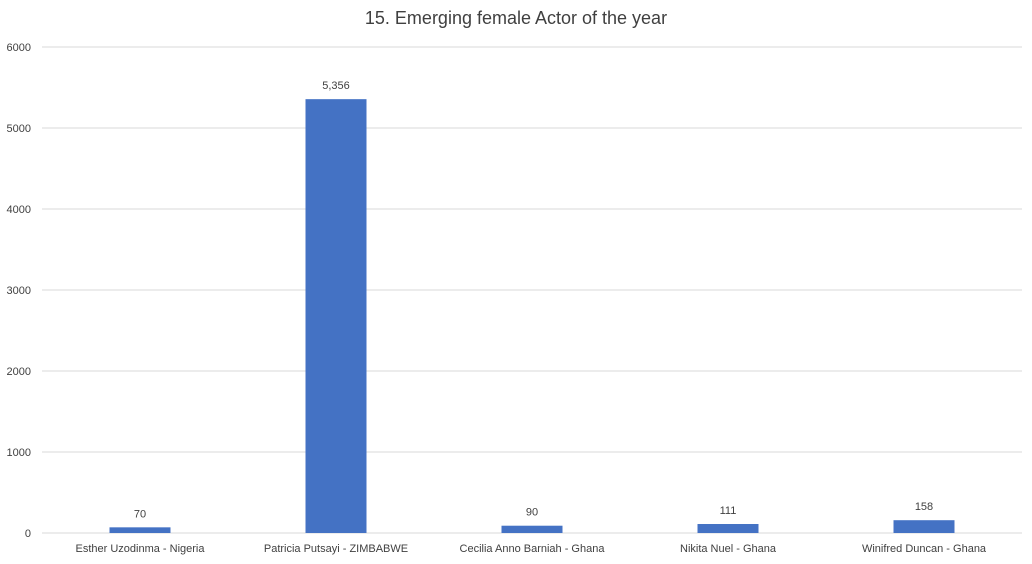 The image size is (1032, 564). Describe the element at coordinates (728, 511) in the screenshot. I see `data-label-3: 111` at that location.